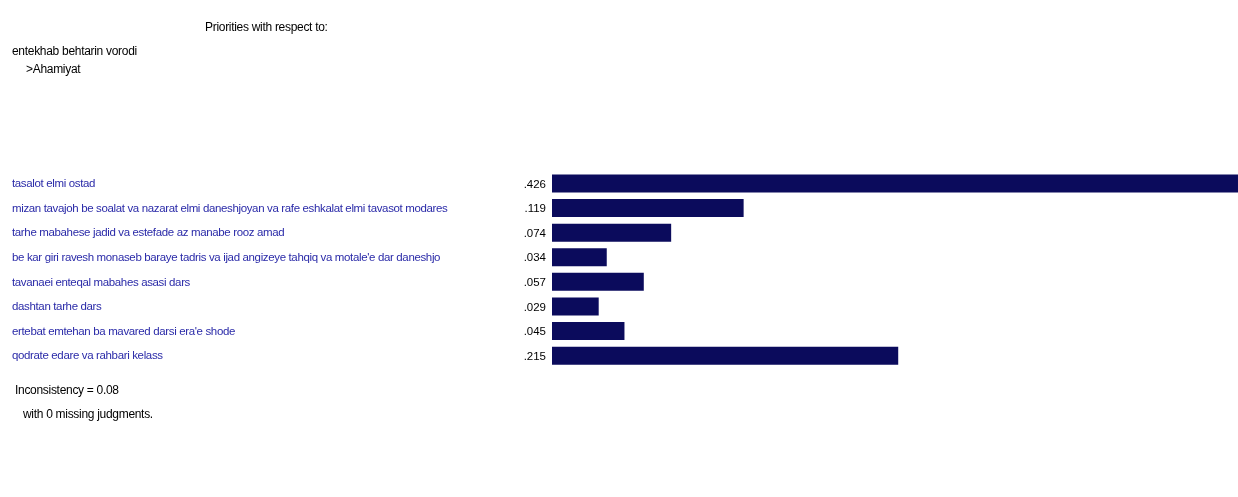 The image size is (1238, 497). What do you see at coordinates (101, 281) in the screenshot?
I see `y-tick-label: tavanaei enteqal mabahes asasi dars` at bounding box center [101, 281].